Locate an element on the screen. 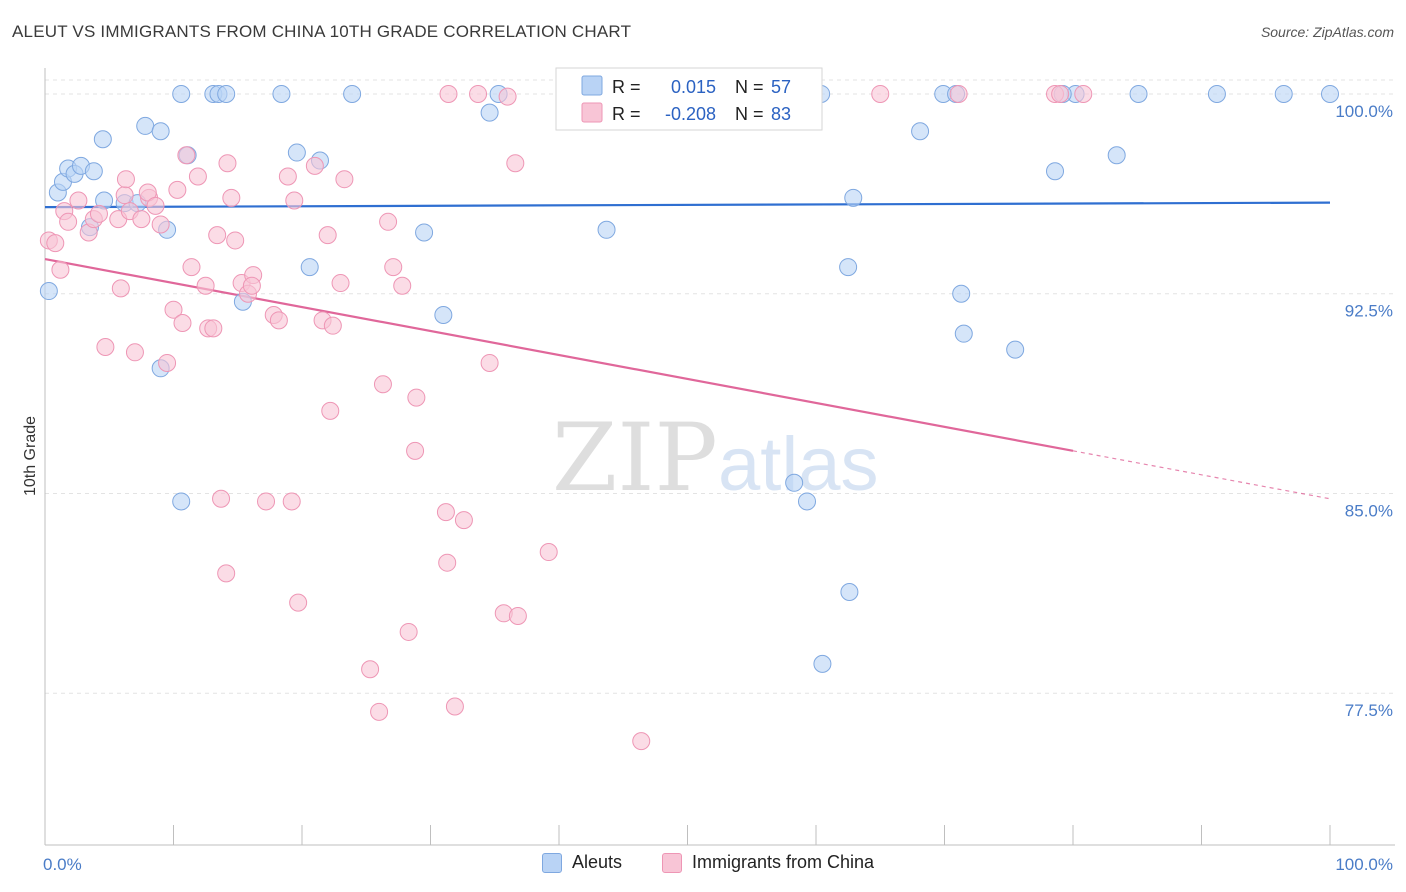  y-tick-label: 100.0% is located at coordinates (1364, 111).